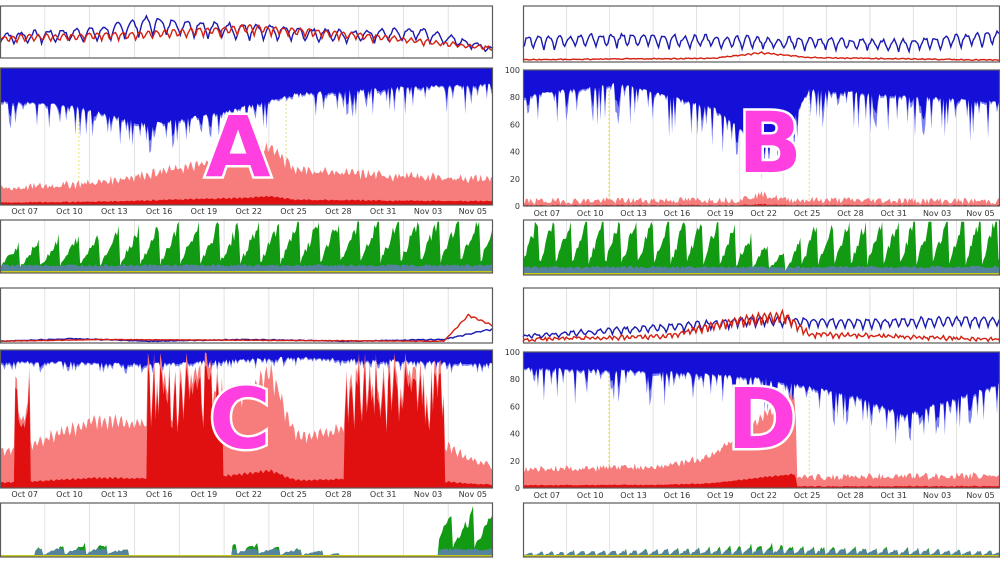  I want to click on panel-letter-b: B, so click(770, 143).